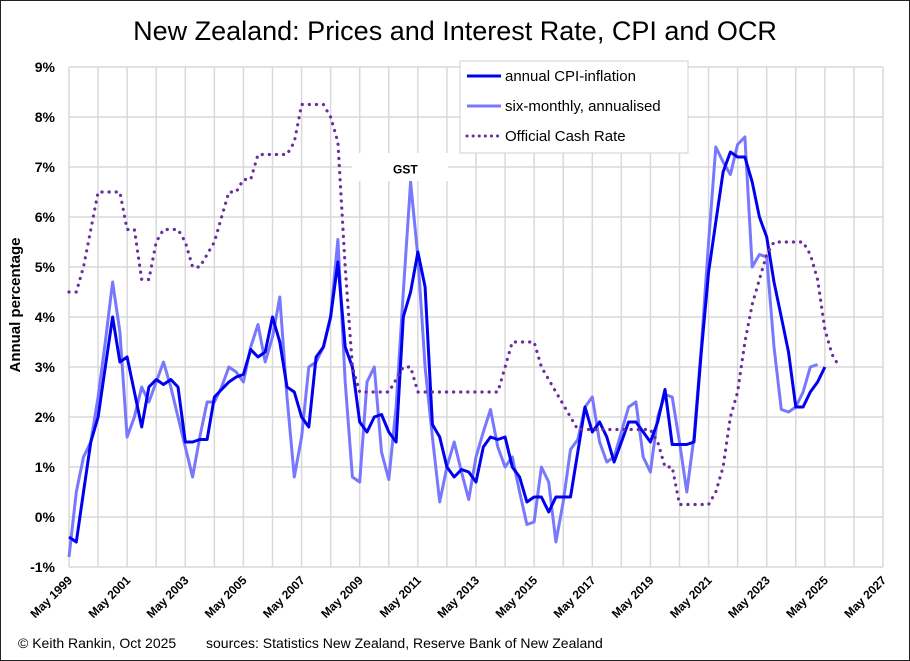  Describe the element at coordinates (110, 597) in the screenshot. I see `x-tick-label: May 2001` at that location.